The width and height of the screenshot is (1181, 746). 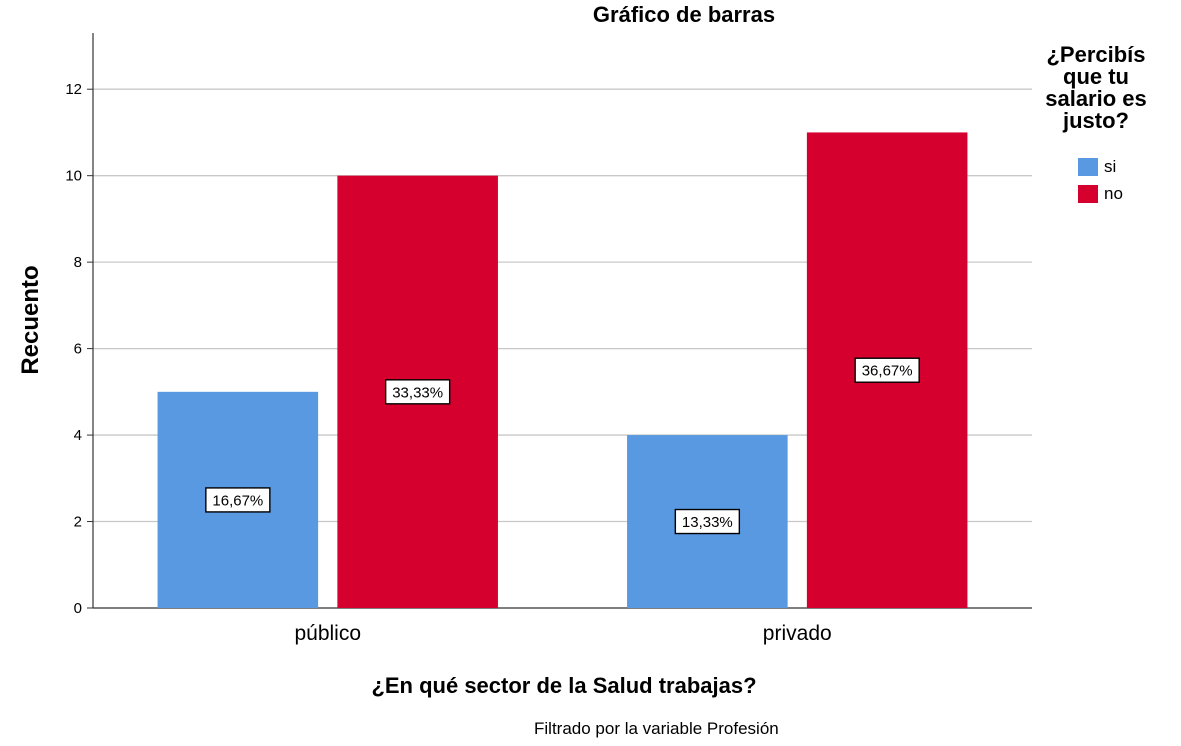 What do you see at coordinates (78, 522) in the screenshot?
I see `y-tick-label: 2` at bounding box center [78, 522].